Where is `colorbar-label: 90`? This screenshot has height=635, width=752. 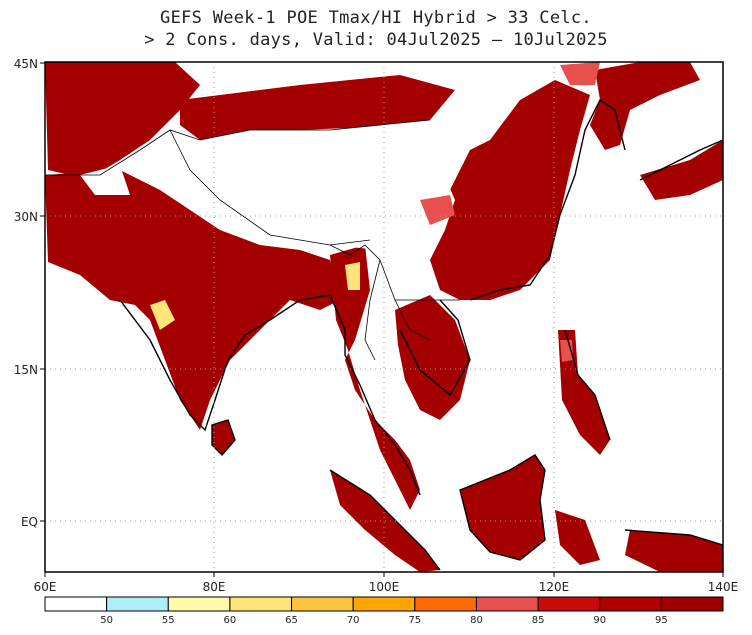 colorbar-label: 90 is located at coordinates (599, 620).